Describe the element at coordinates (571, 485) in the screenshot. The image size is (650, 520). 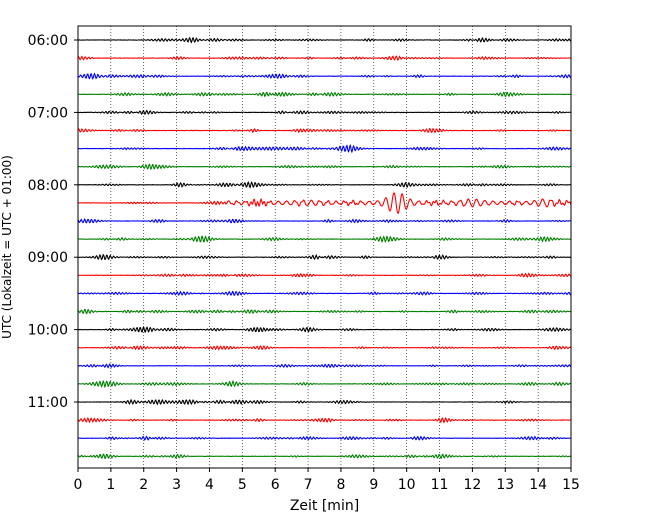
I see `x-tick-label: 15` at that location.